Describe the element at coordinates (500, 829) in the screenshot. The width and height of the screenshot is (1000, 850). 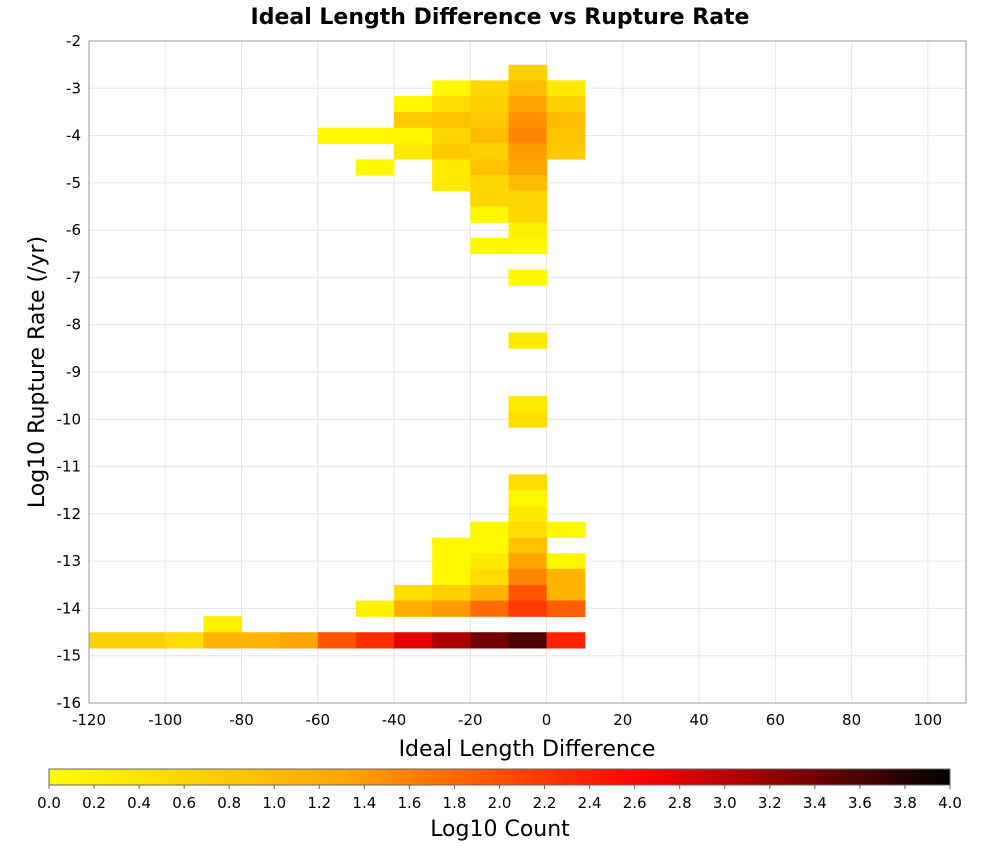
I see `colorbar-label: Log10 Count` at that location.